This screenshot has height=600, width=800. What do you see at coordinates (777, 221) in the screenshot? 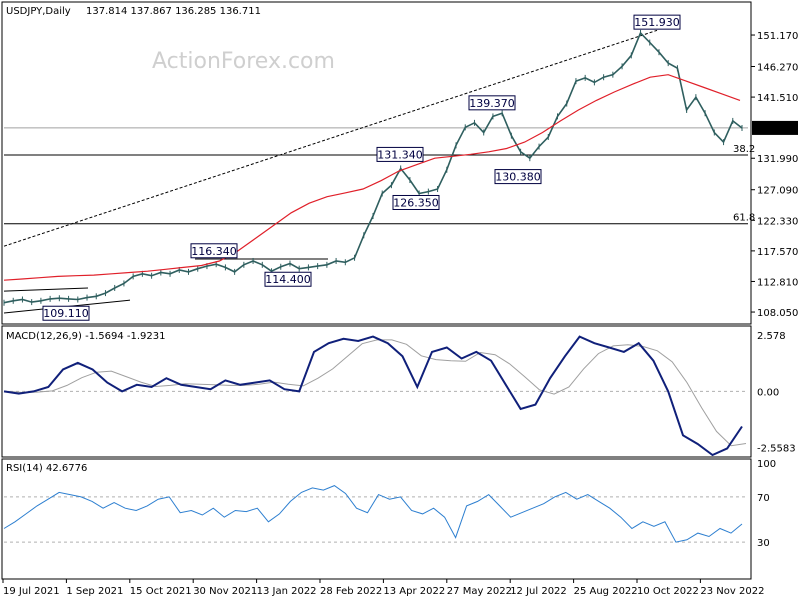
I see `price-tick-label: 122.330` at bounding box center [777, 221].